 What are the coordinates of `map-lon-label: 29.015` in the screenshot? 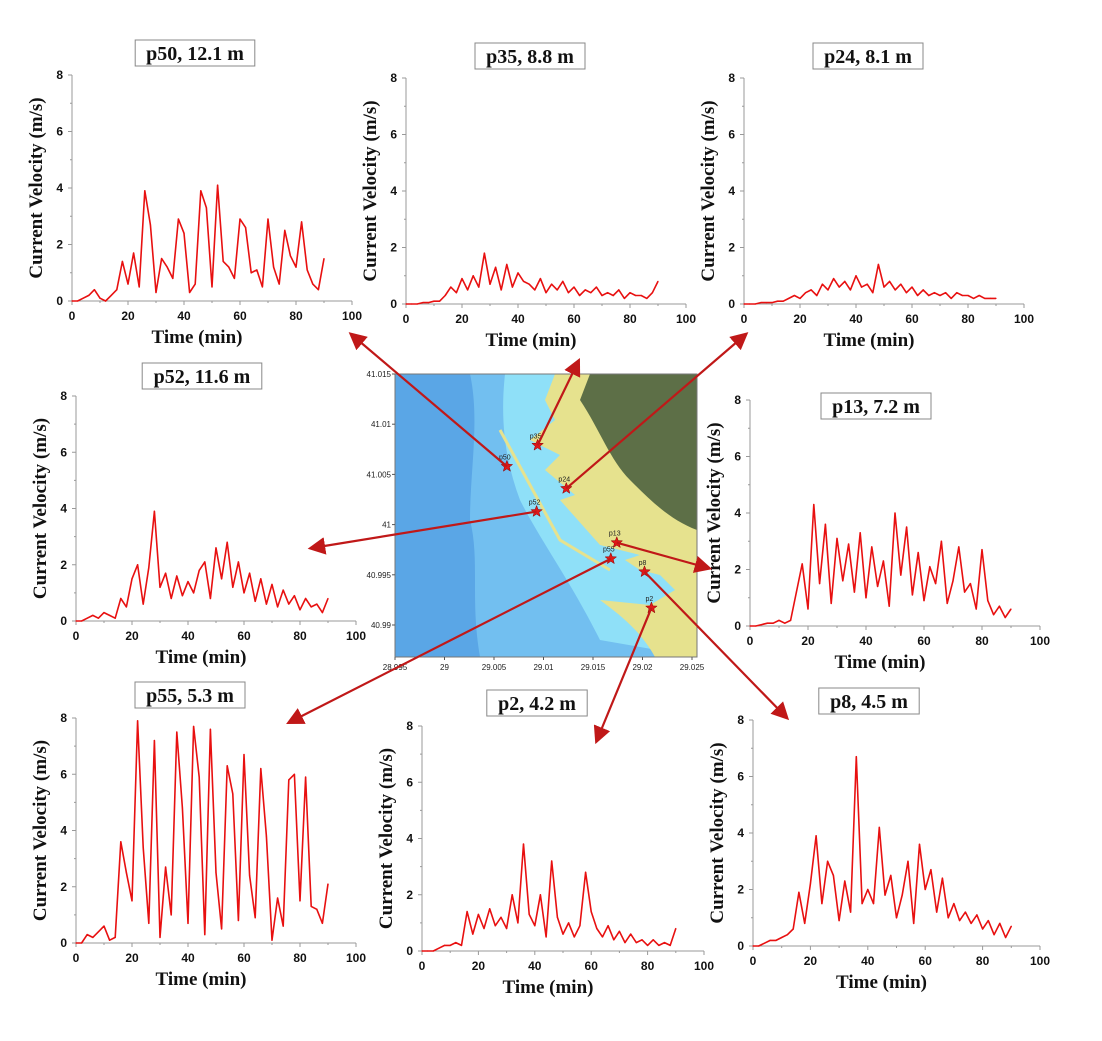 It's located at (593, 667).